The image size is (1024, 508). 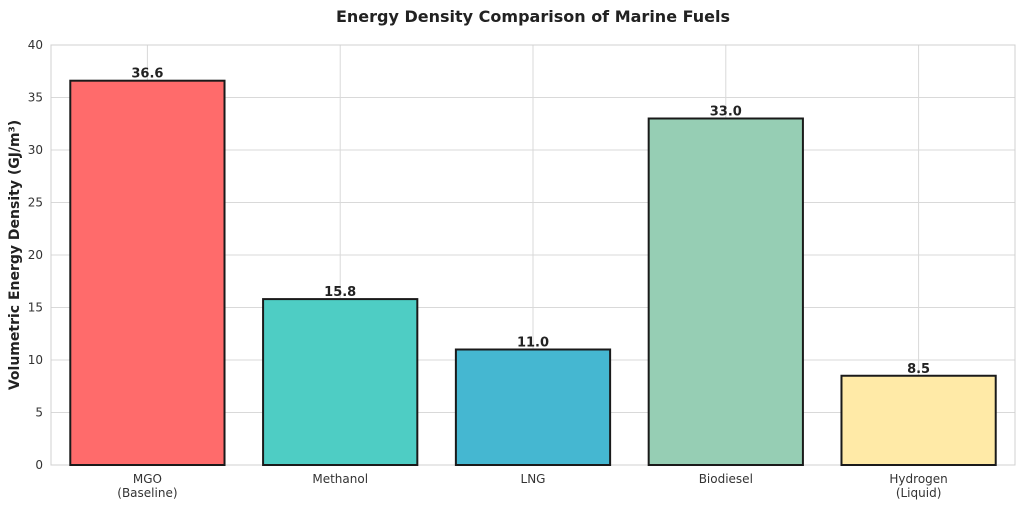 What do you see at coordinates (39, 465) in the screenshot?
I see `y-tick-label: 0` at bounding box center [39, 465].